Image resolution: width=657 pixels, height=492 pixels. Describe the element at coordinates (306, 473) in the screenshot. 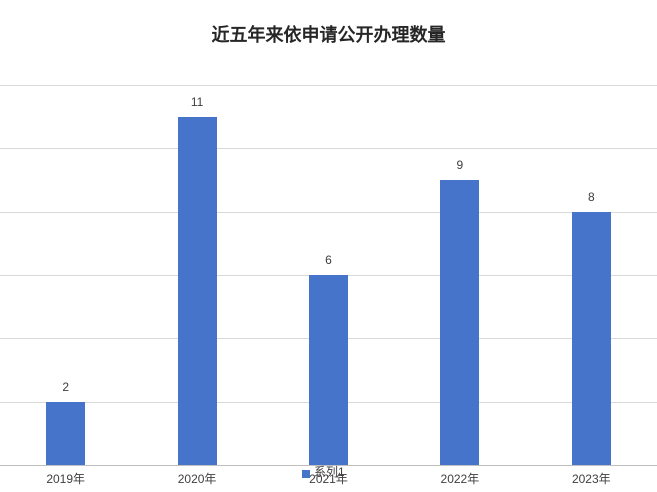

I see `legend-marker-icon` at that location.